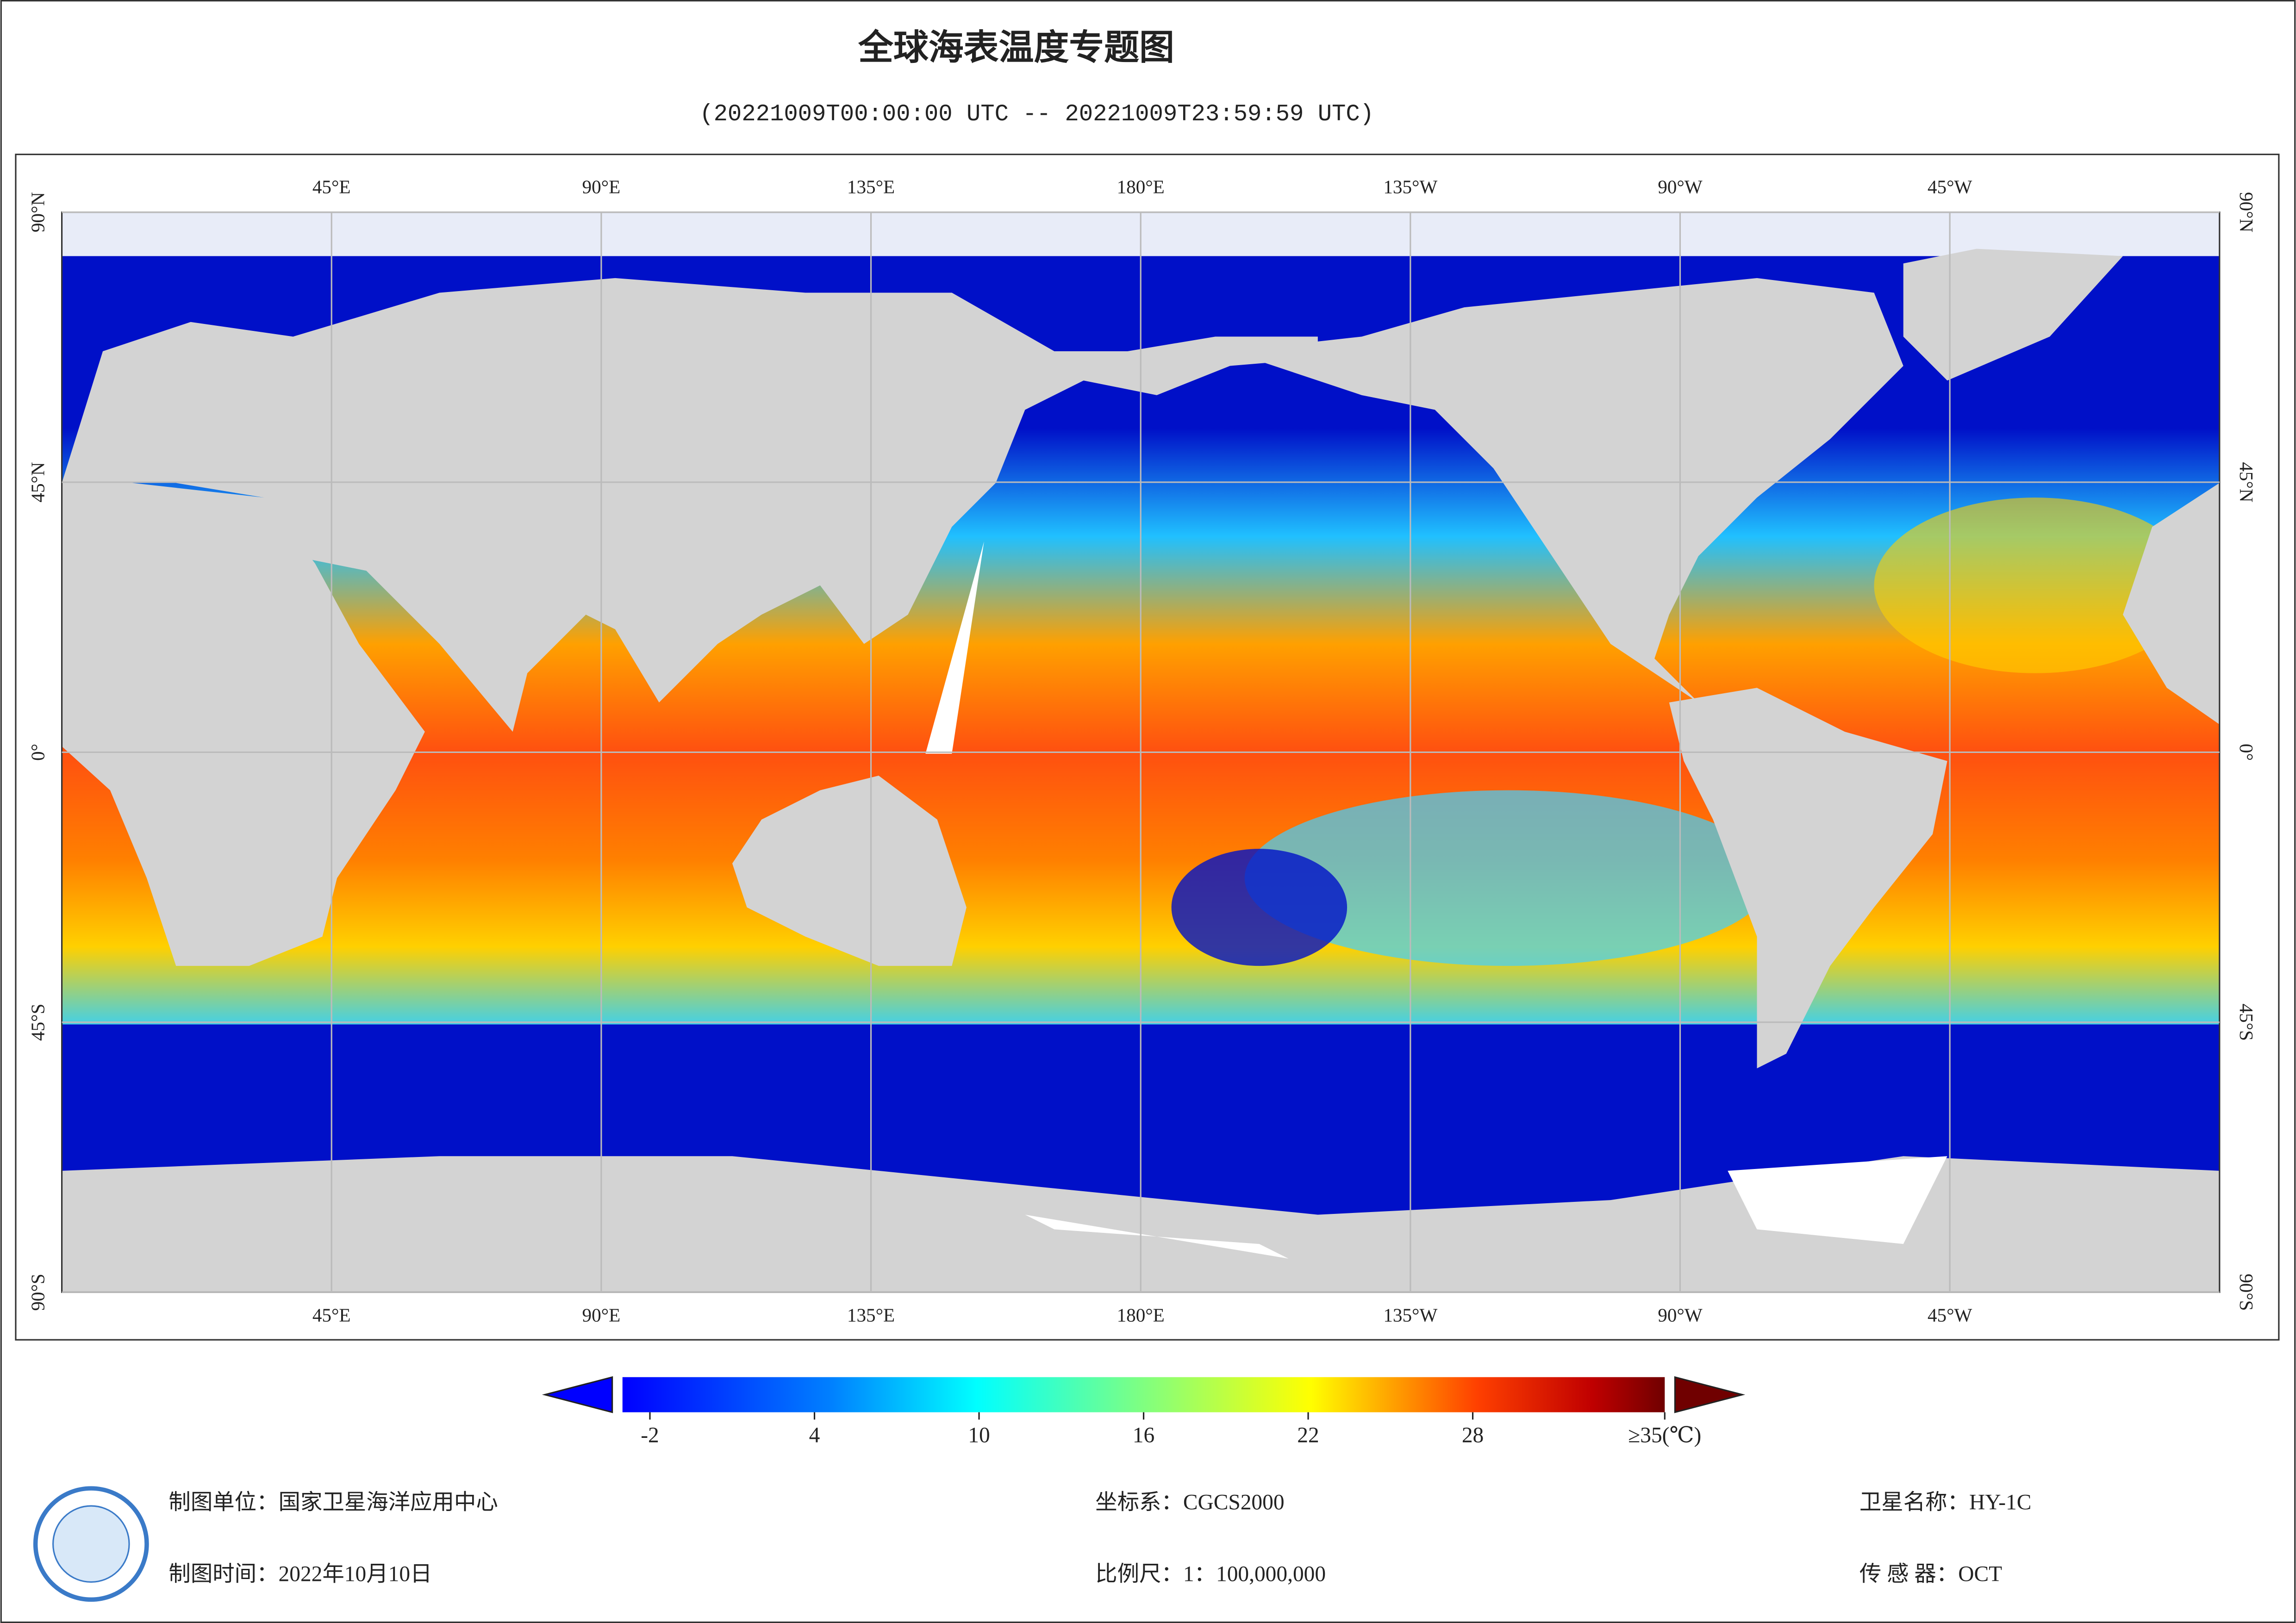 This screenshot has height=1623, width=2296. I want to click on lon-label-bottom: 180°E, so click(1141, 1315).